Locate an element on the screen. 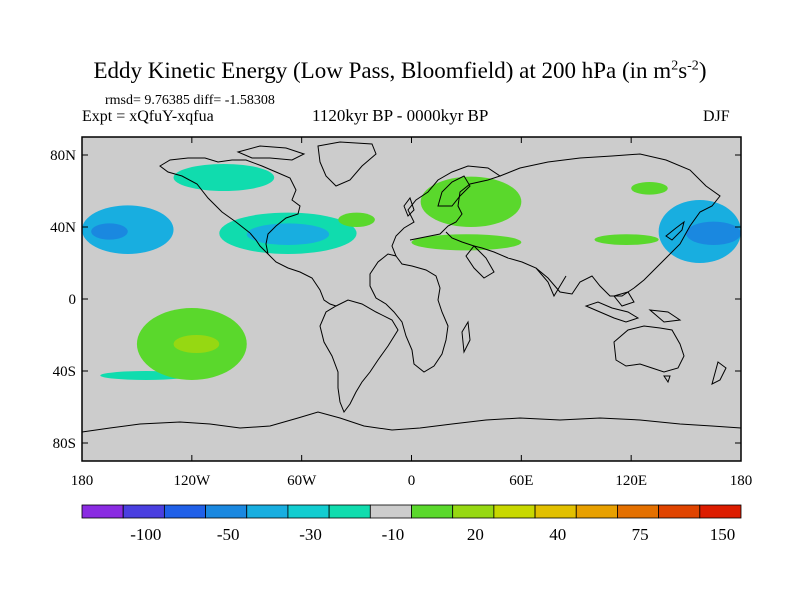 This screenshot has height=600, width=800. x-tick-label: 120W is located at coordinates (192, 481).